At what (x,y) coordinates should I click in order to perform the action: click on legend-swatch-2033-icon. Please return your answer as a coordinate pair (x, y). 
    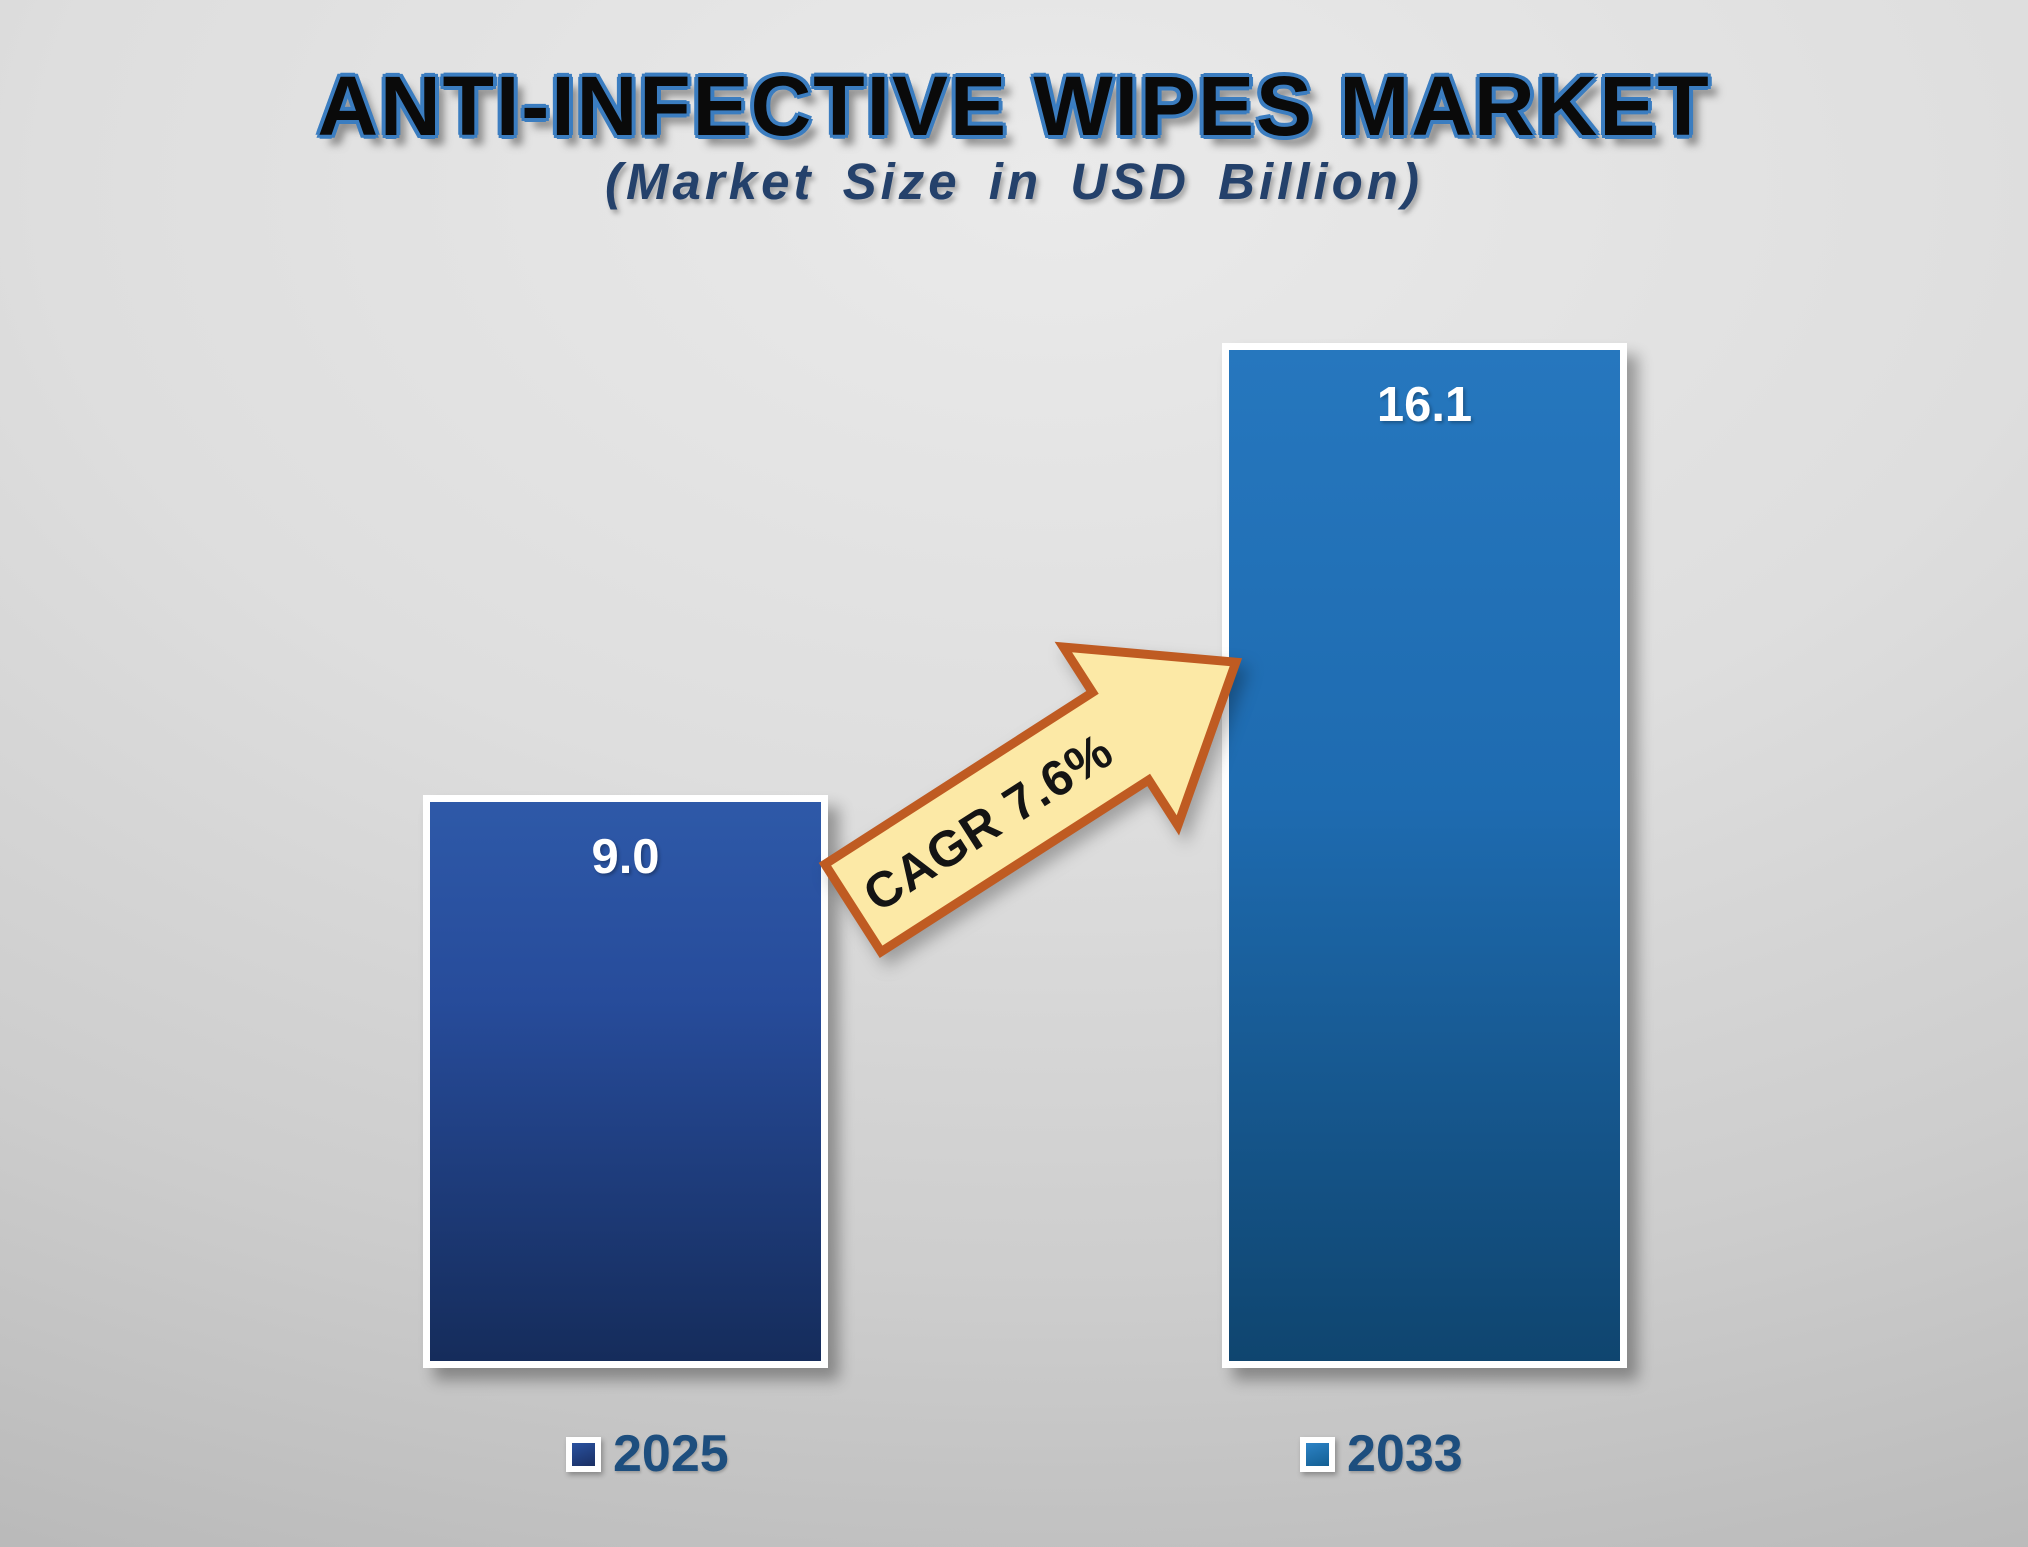
    Looking at the image, I should click on (1317, 1454).